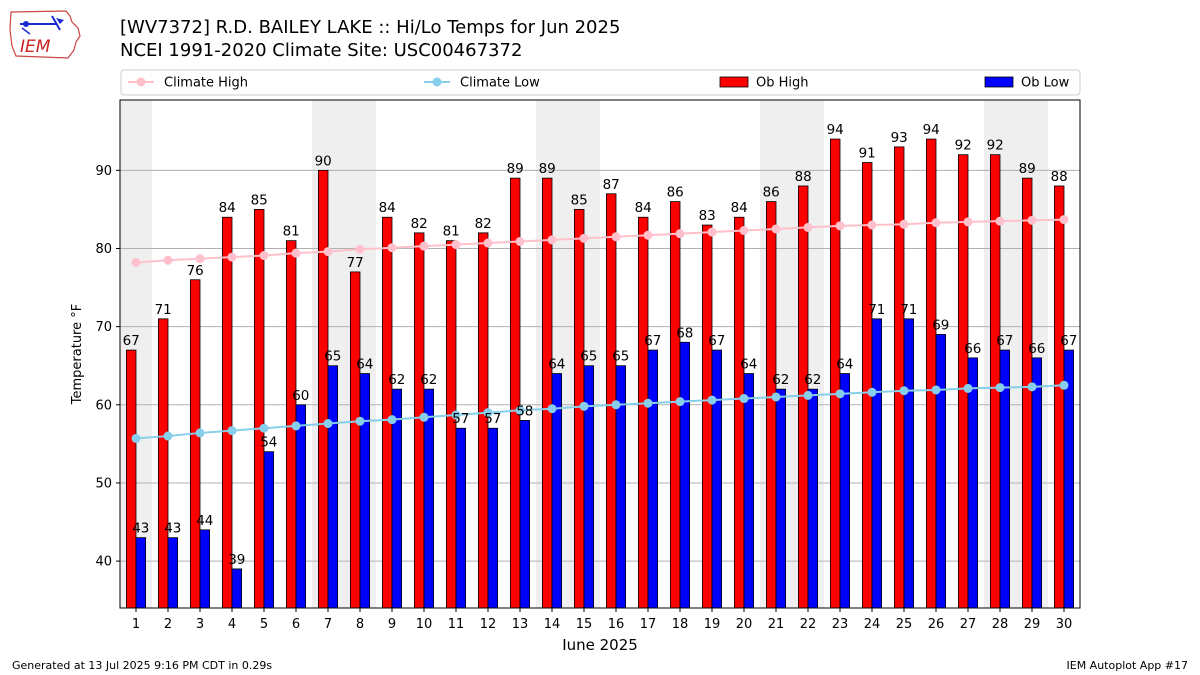  Describe the element at coordinates (963, 146) in the screenshot. I see `ob-high-label-27: 92` at that location.